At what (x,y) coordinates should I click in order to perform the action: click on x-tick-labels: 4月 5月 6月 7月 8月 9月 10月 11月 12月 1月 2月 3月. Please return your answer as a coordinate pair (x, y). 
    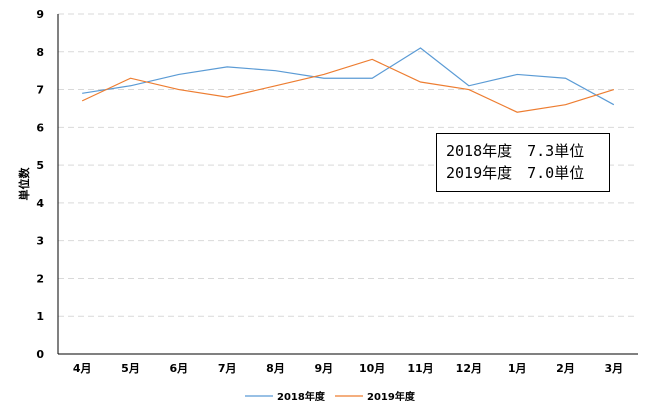
    Looking at the image, I should click on (348, 368).